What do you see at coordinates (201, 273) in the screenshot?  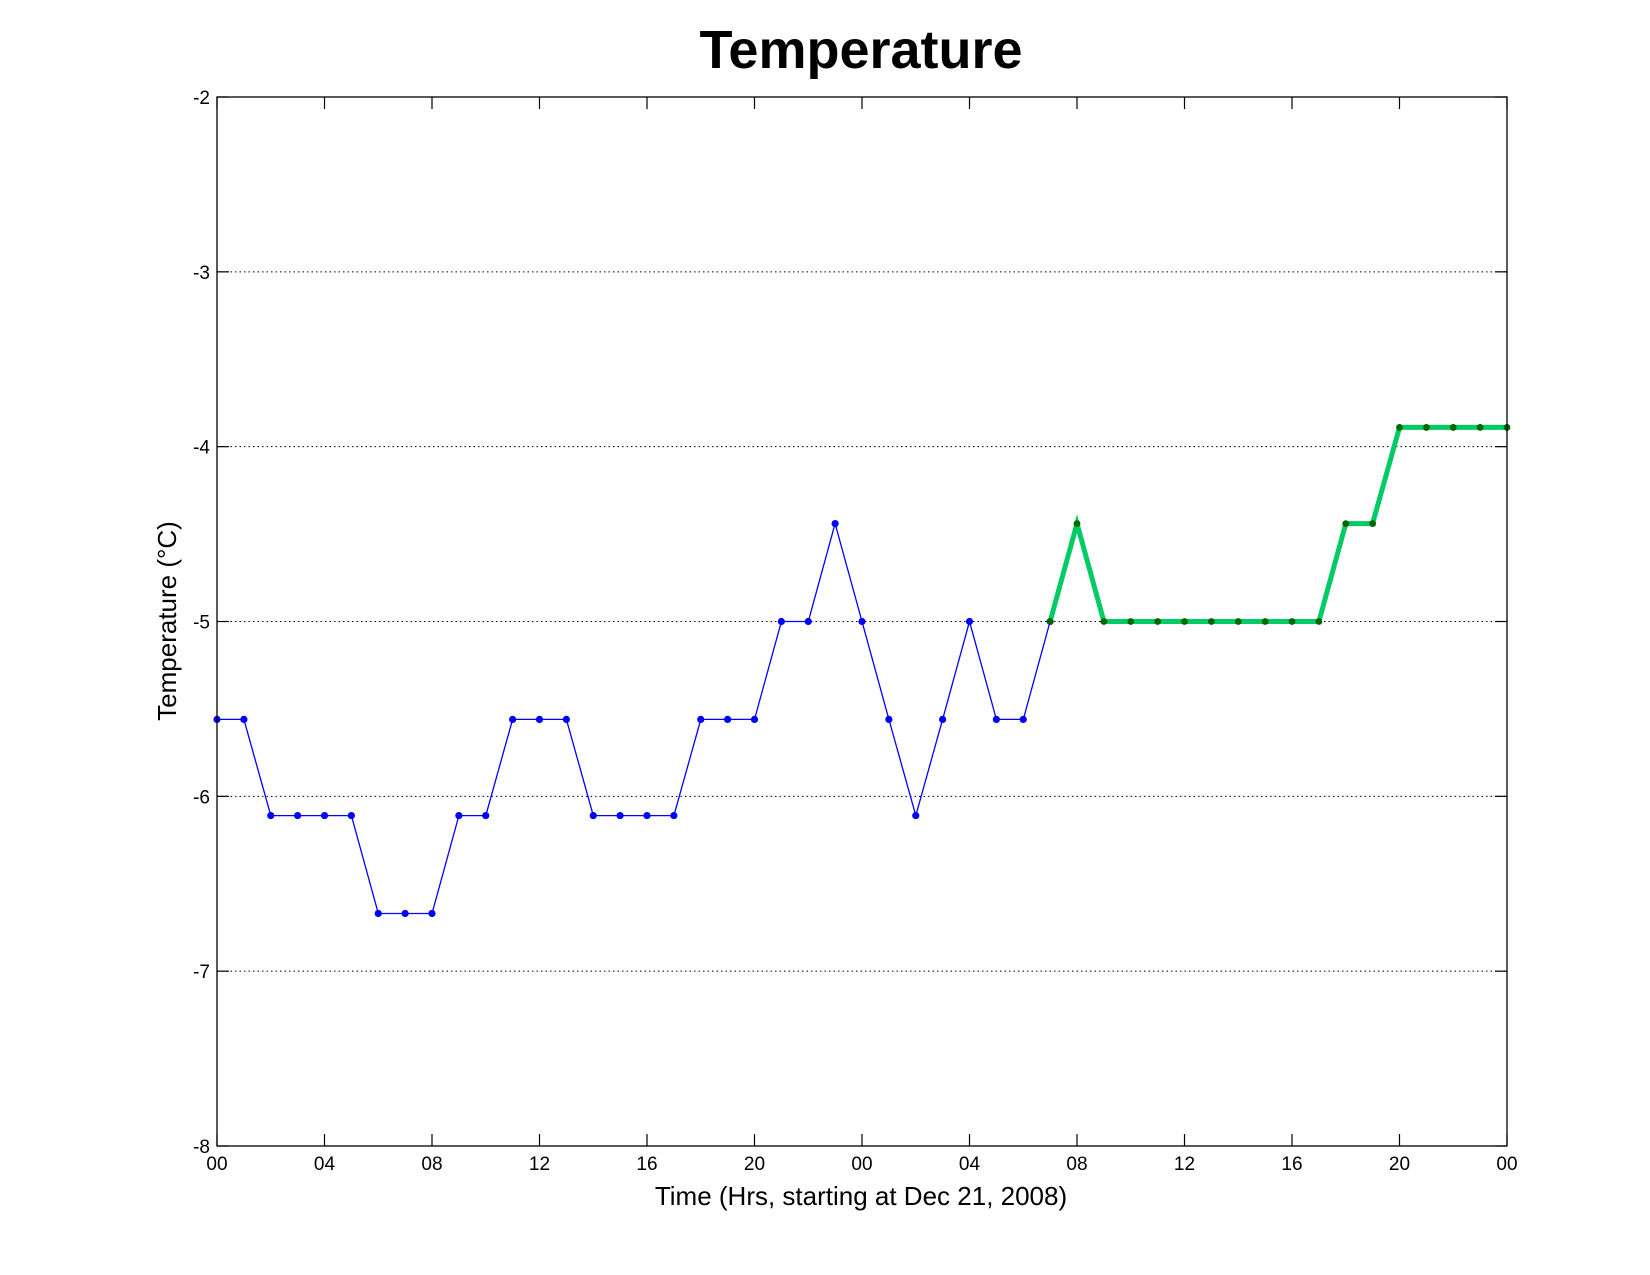 I see `y-tick-label: -3` at bounding box center [201, 273].